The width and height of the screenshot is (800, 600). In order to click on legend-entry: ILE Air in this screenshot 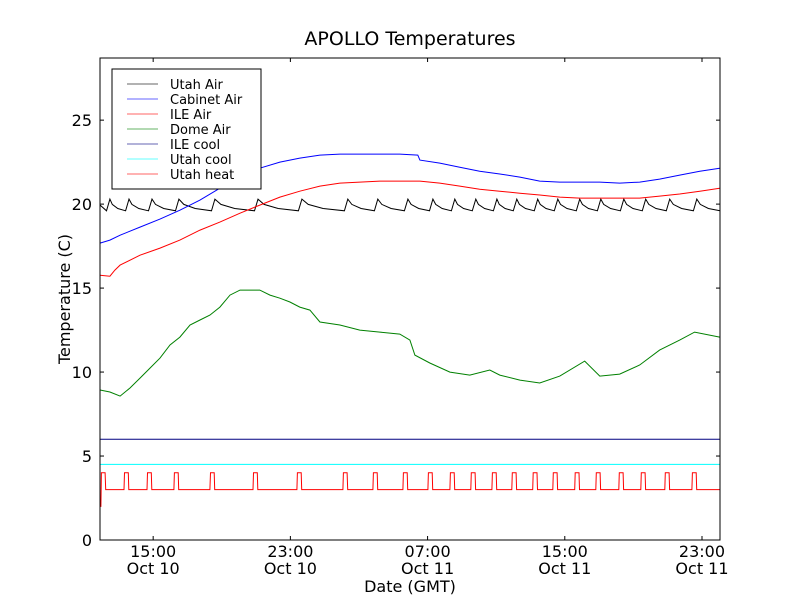, I will do `click(169, 115)`.